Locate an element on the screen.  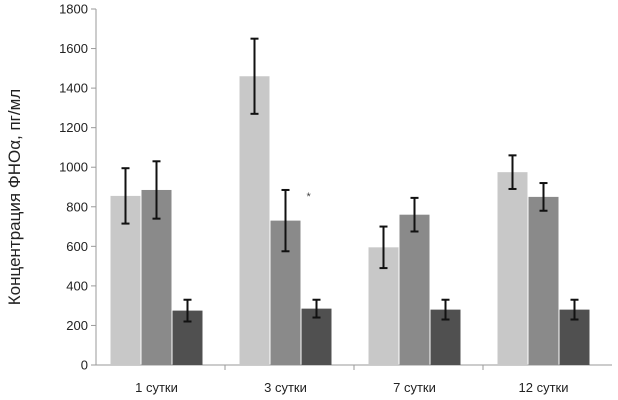
y-tick-label: 0 is located at coordinates (84, 365).